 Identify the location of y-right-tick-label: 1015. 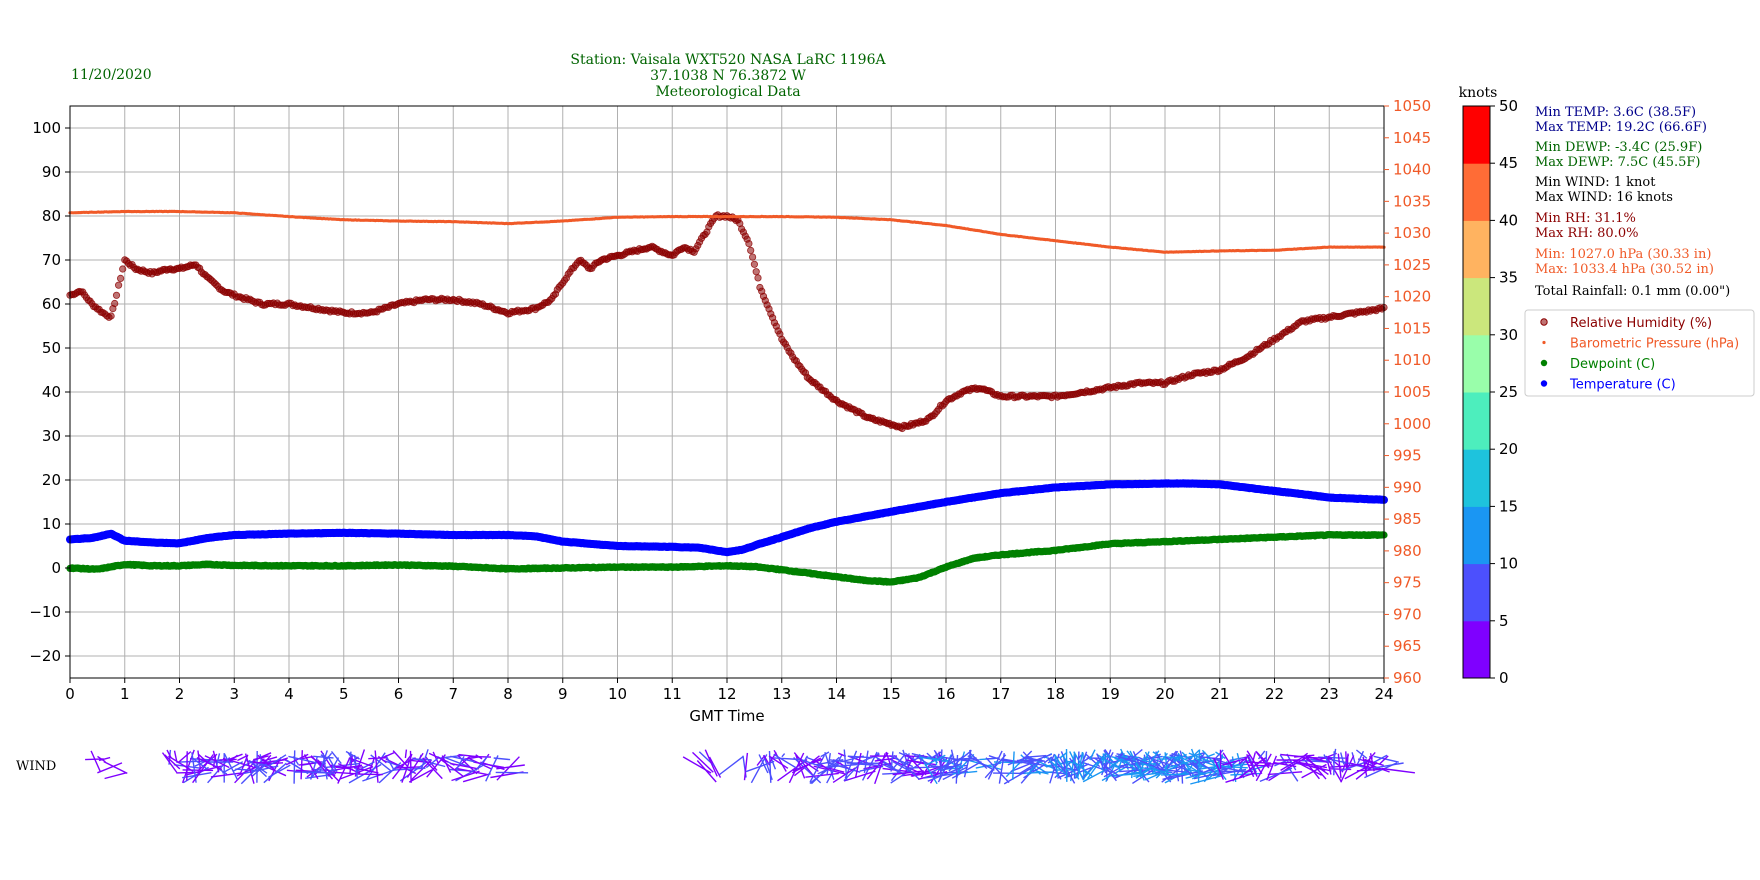
(1412, 328).